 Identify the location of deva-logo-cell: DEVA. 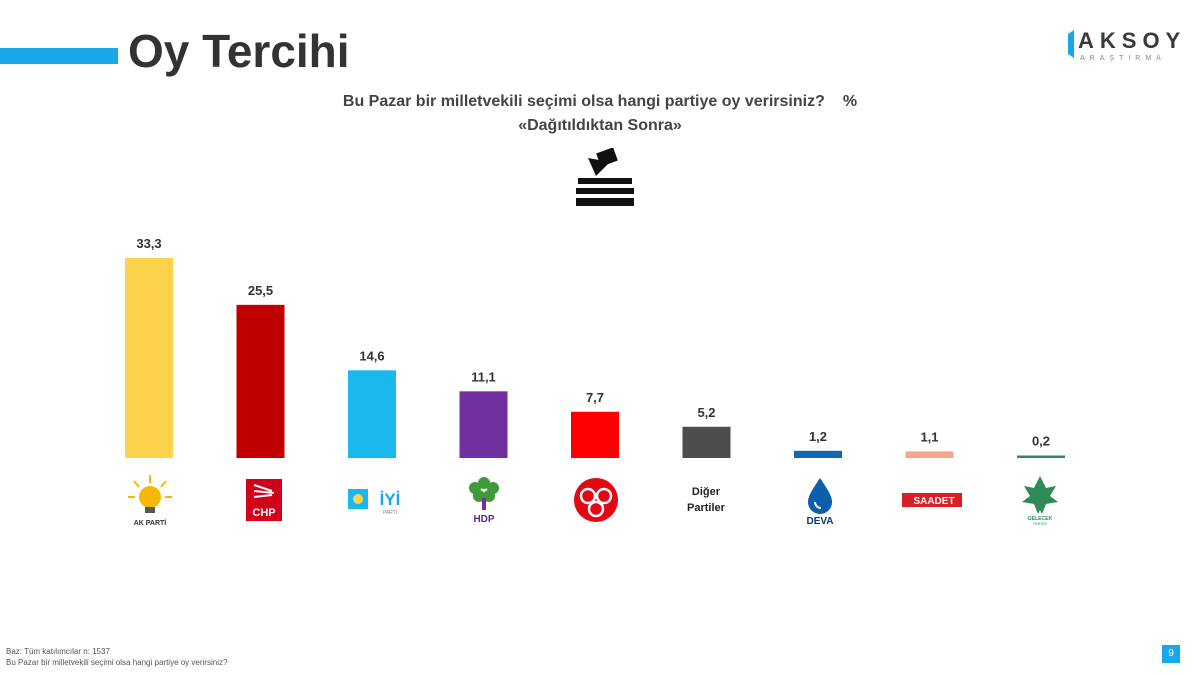
(820, 500).